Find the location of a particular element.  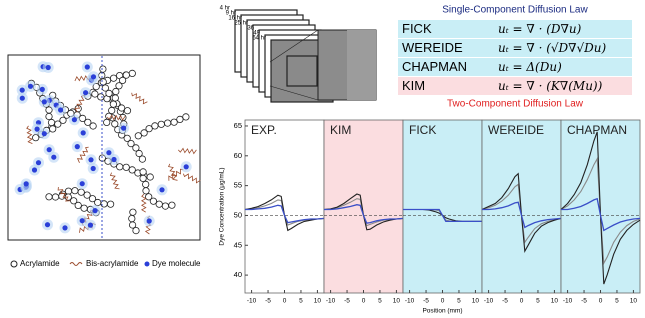

y-tick-label: 60 is located at coordinates (238, 155).